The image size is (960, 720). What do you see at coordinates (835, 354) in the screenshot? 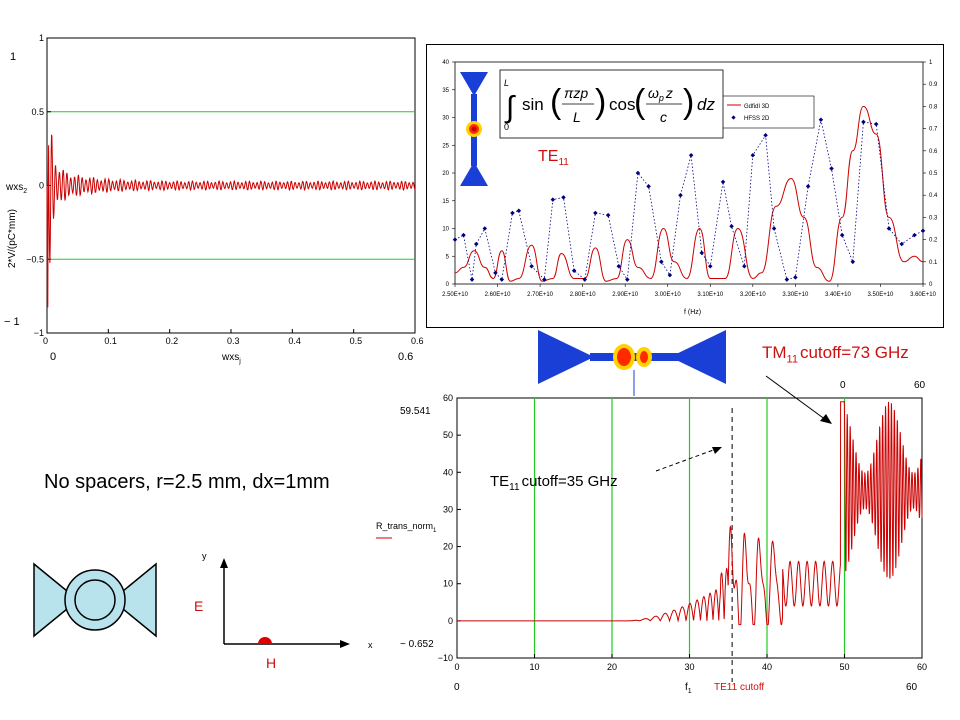
I see `tm11-cutoff-annotation: TM11 cutoff=73 GHz` at bounding box center [835, 354].